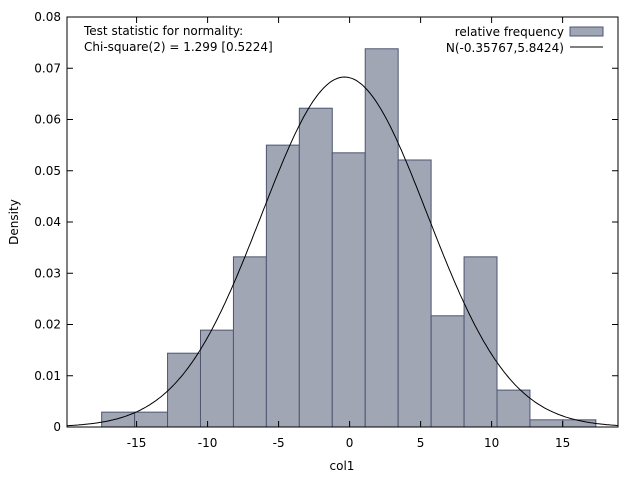 This screenshot has width=640, height=484. Describe the element at coordinates (586, 31) in the screenshot. I see `legend-swatch-frequency` at that location.